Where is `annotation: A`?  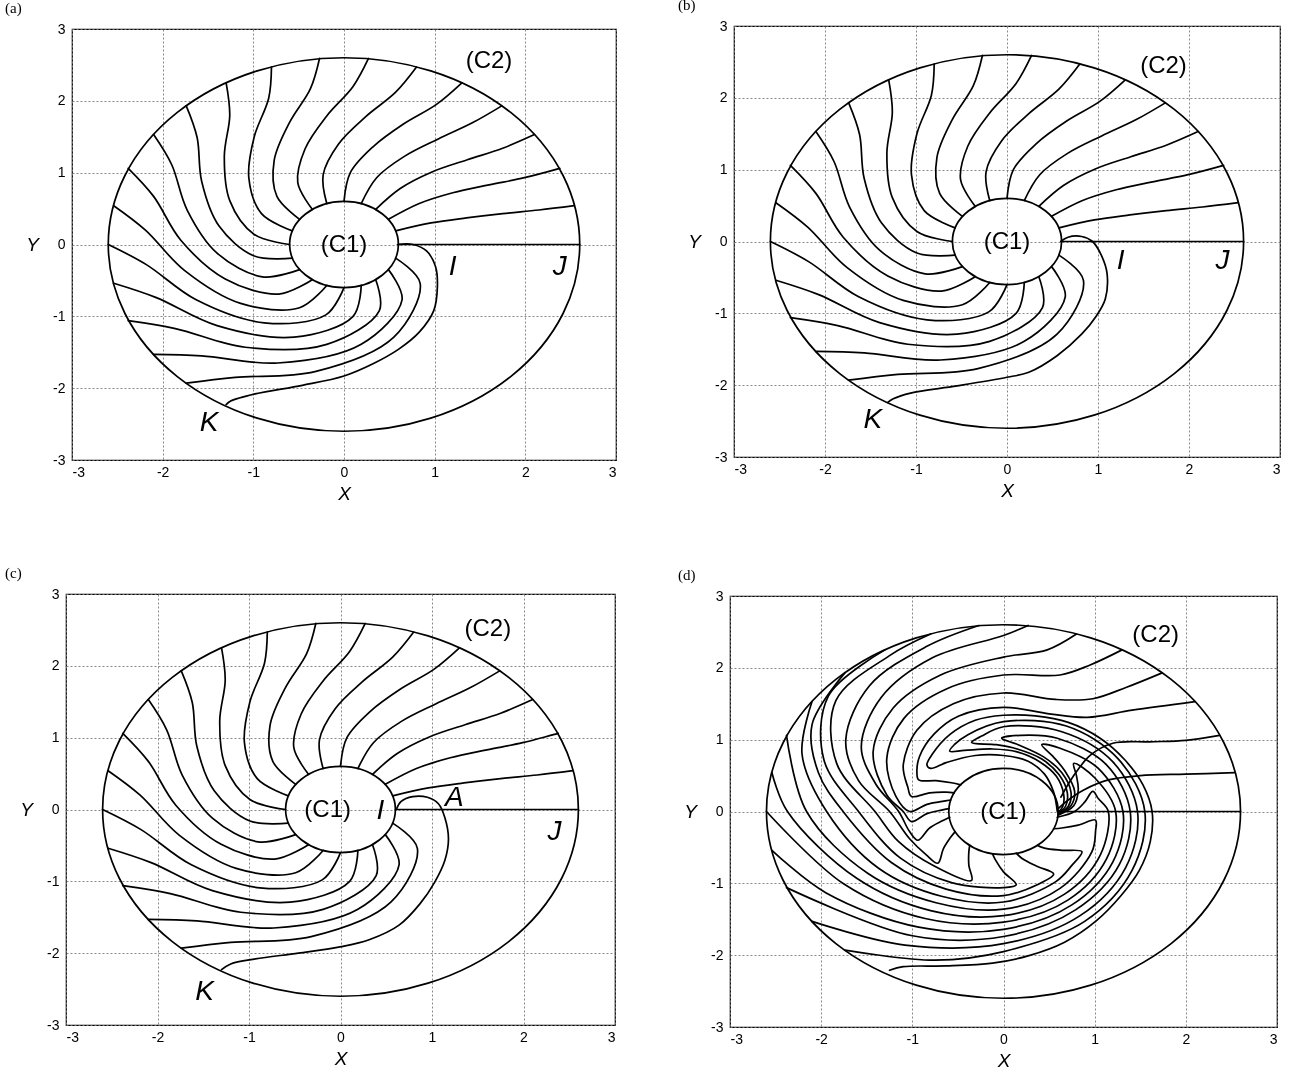
annotation: A is located at coordinates (453, 796).